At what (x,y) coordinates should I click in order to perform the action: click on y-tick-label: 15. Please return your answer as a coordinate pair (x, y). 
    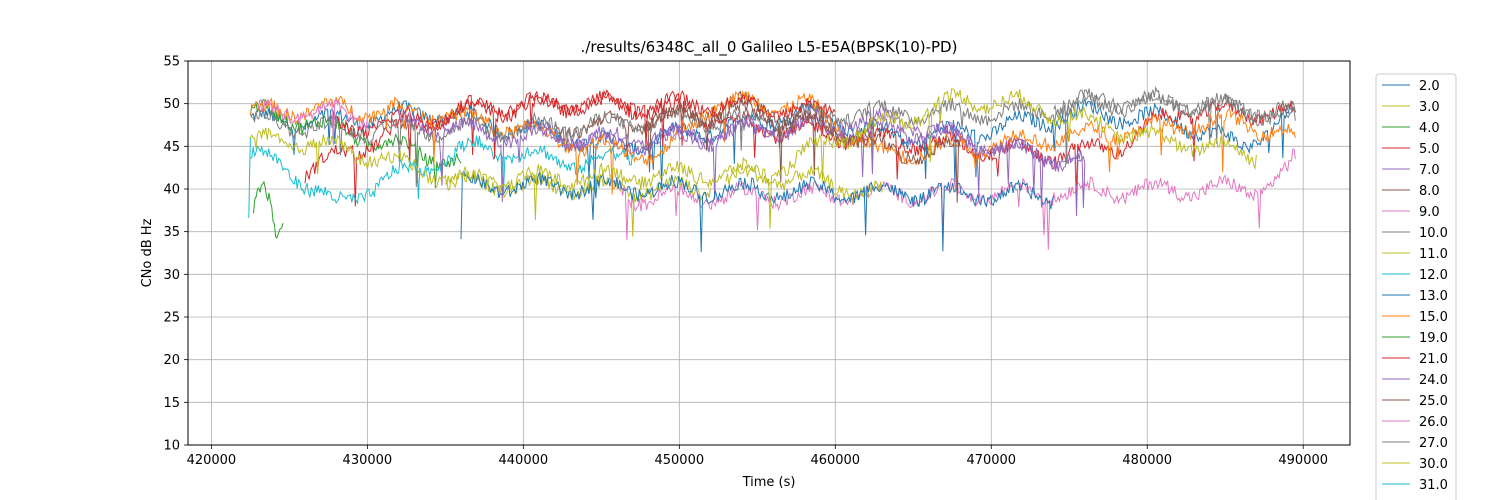
    Looking at the image, I should click on (171, 403).